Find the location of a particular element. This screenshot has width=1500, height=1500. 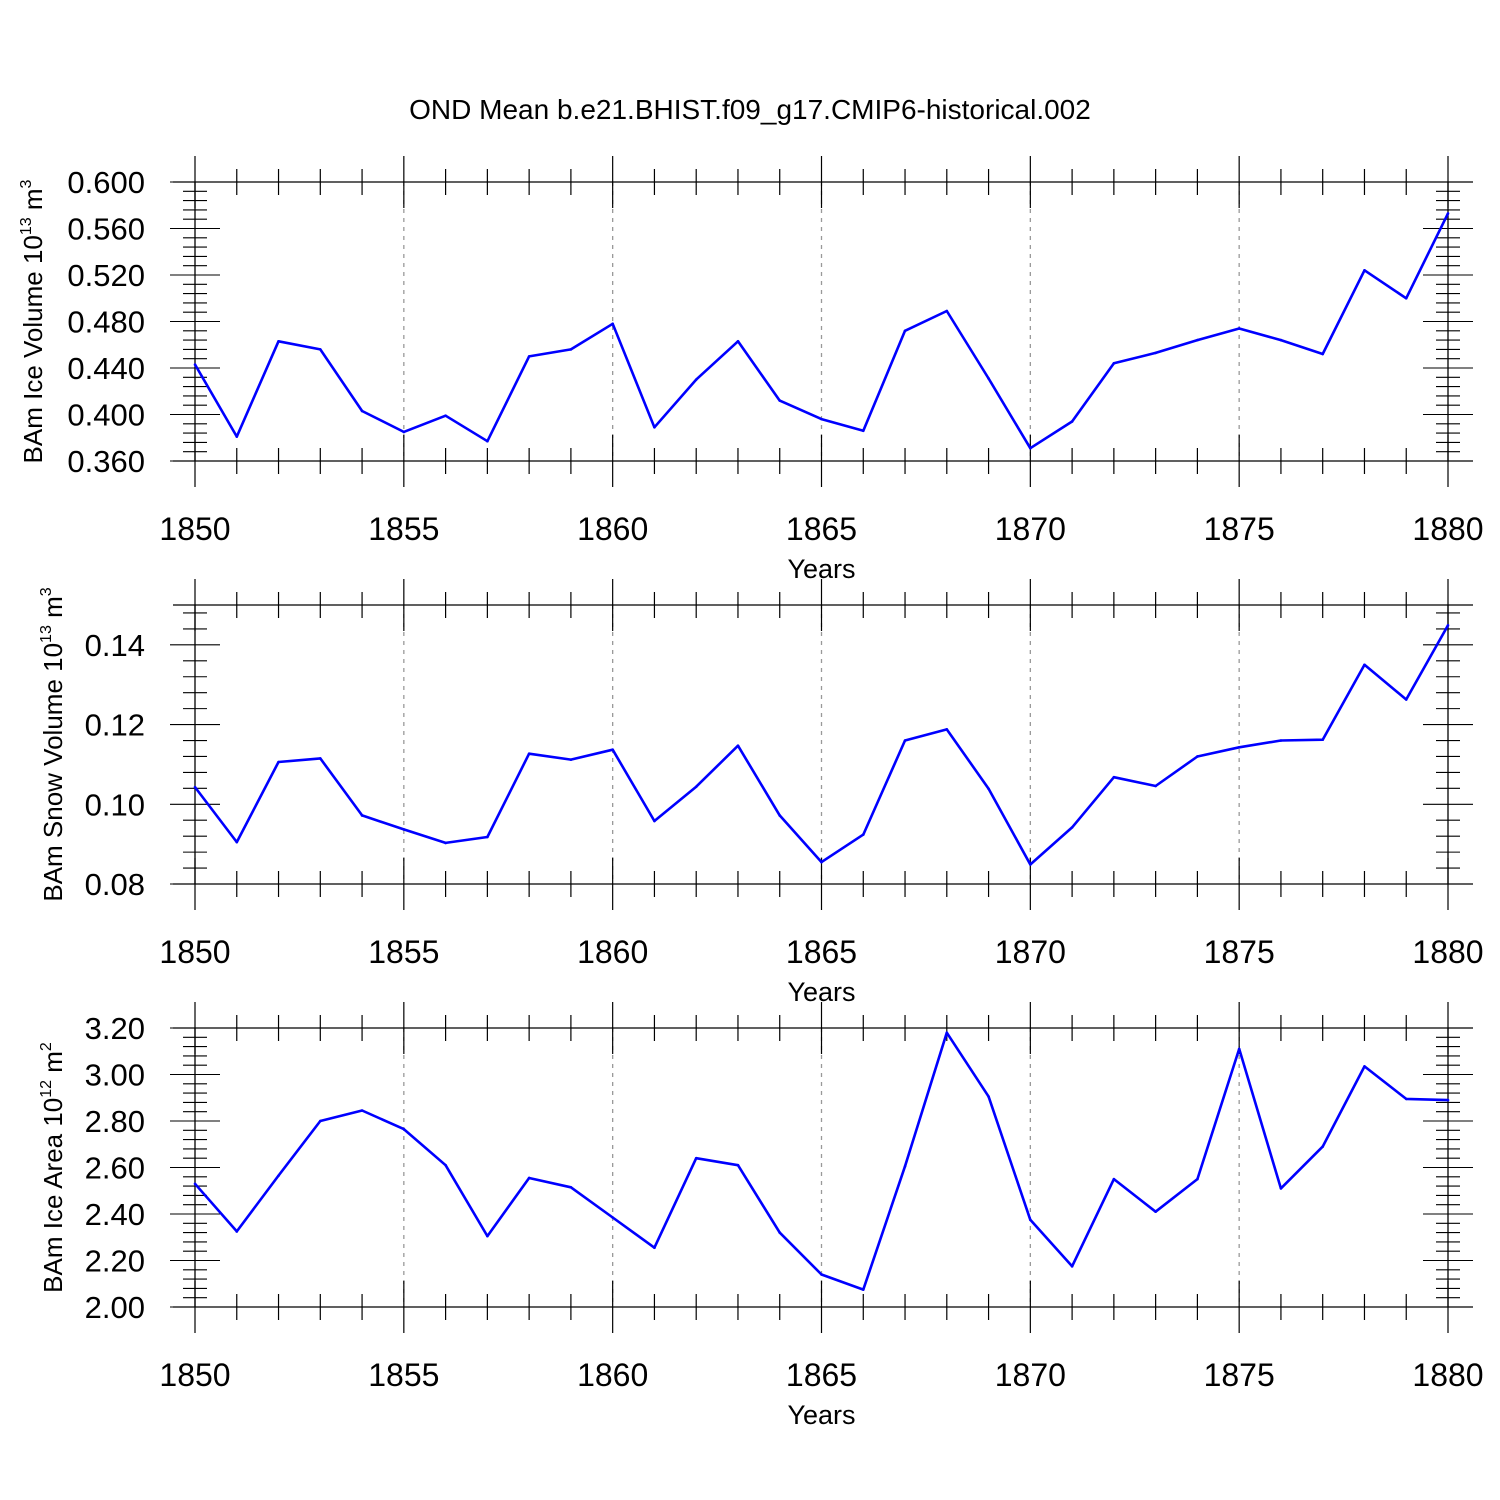

x-tick-label: 1855 is located at coordinates (403, 952).